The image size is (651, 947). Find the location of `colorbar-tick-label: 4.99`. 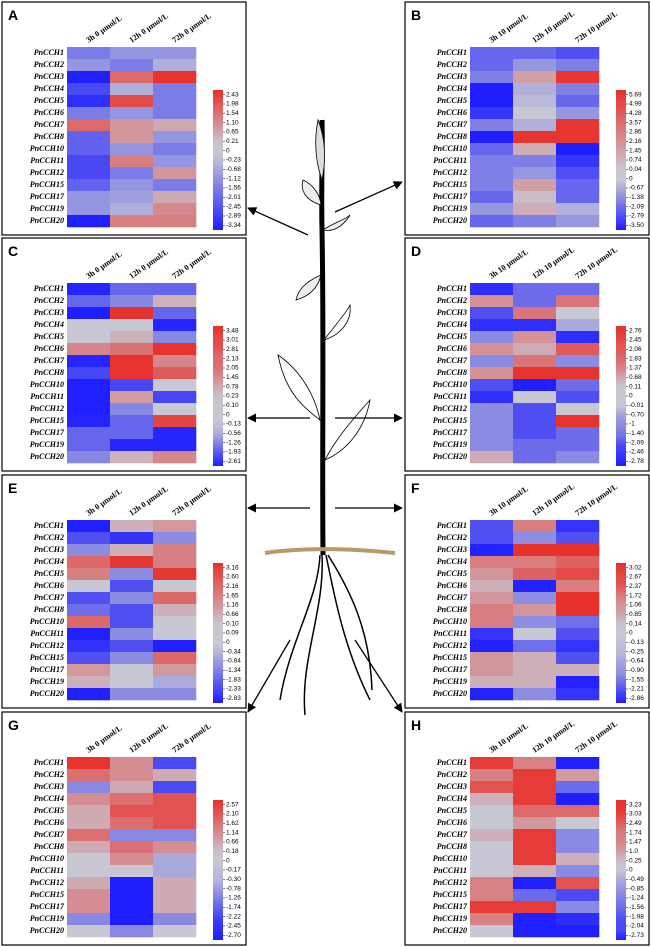

colorbar-tick-label: 4.99 is located at coordinates (635, 104).